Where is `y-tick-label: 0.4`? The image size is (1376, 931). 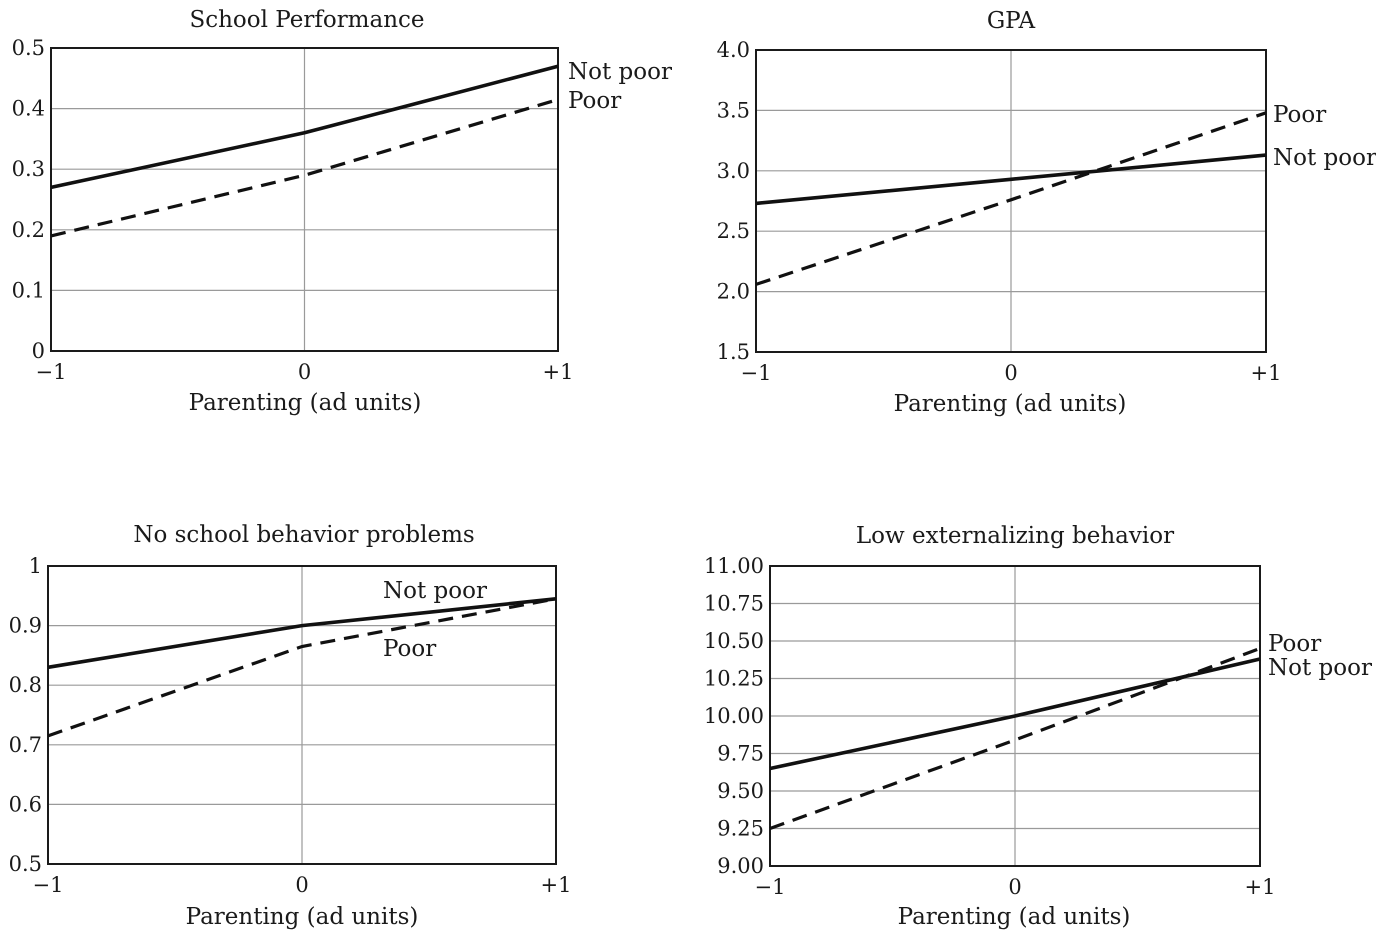
y-tick-label: 0.4 is located at coordinates (28, 109).